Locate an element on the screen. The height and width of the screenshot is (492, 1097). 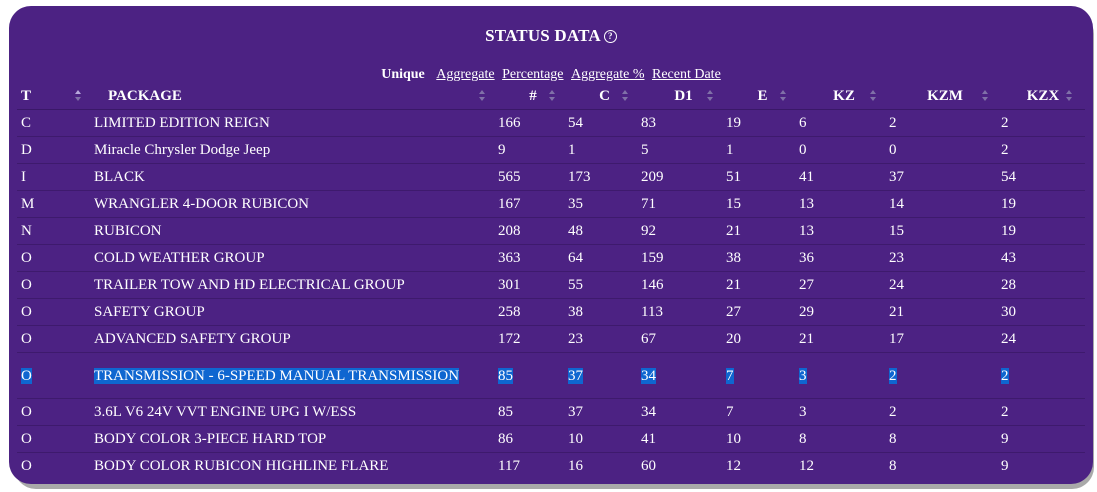
cell-value: 36 is located at coordinates (806, 257).